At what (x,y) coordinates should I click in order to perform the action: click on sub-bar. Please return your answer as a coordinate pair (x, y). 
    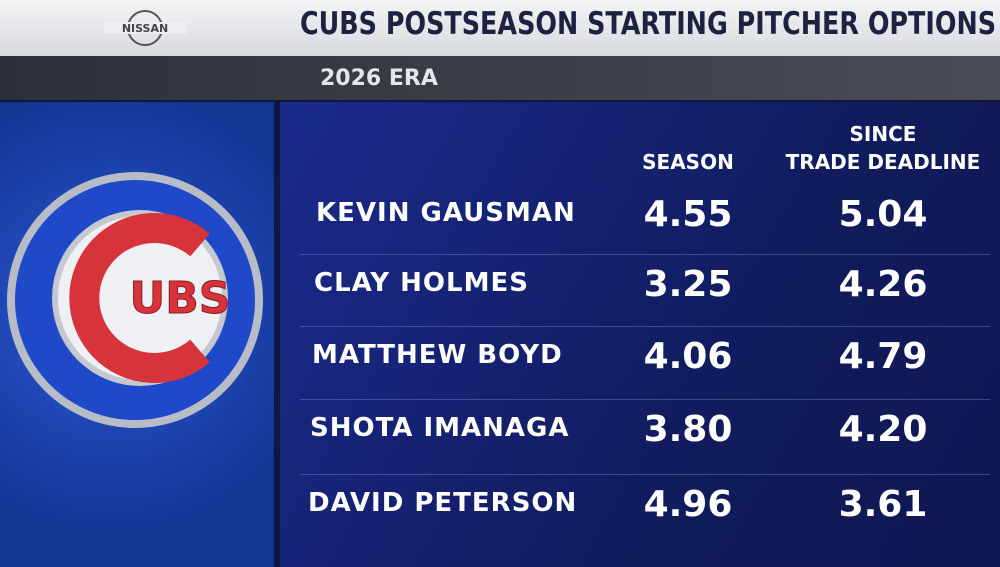
    Looking at the image, I should click on (500, 78).